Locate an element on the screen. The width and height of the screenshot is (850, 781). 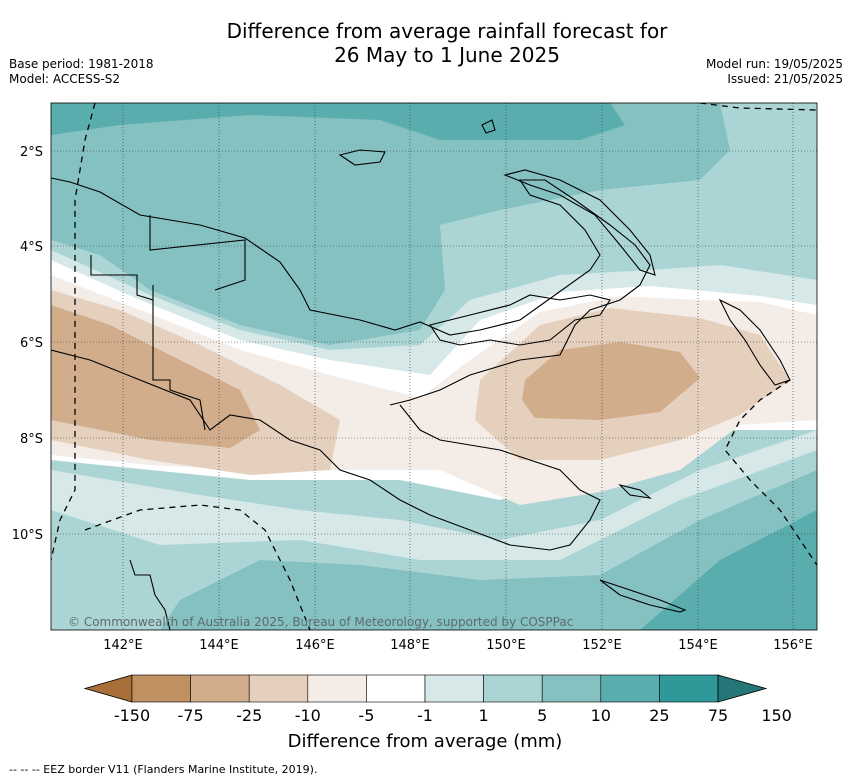
lon-label: 148°E is located at coordinates (410, 645).